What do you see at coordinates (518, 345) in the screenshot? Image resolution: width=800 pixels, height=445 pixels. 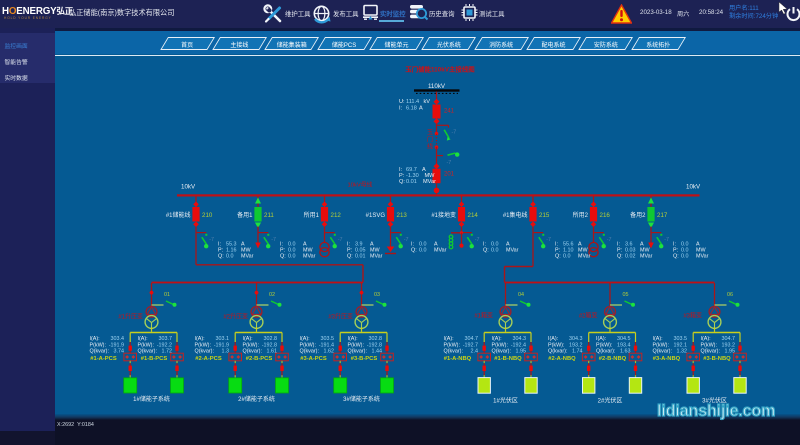 I see `svg-text: -192.4` at bounding box center [518, 345].